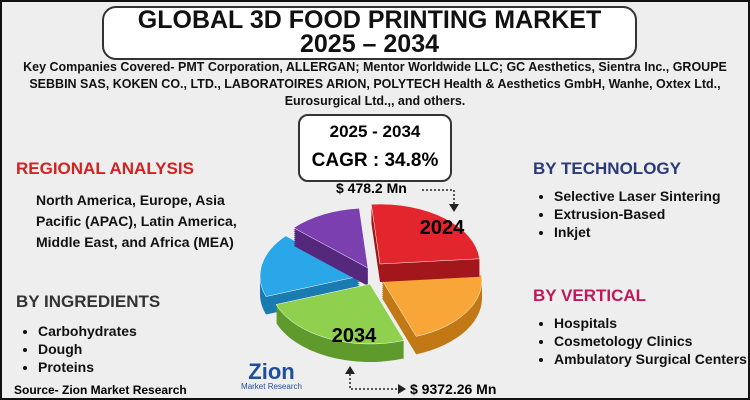  I want to click on title-years: 2025 – 2034, so click(369, 44).